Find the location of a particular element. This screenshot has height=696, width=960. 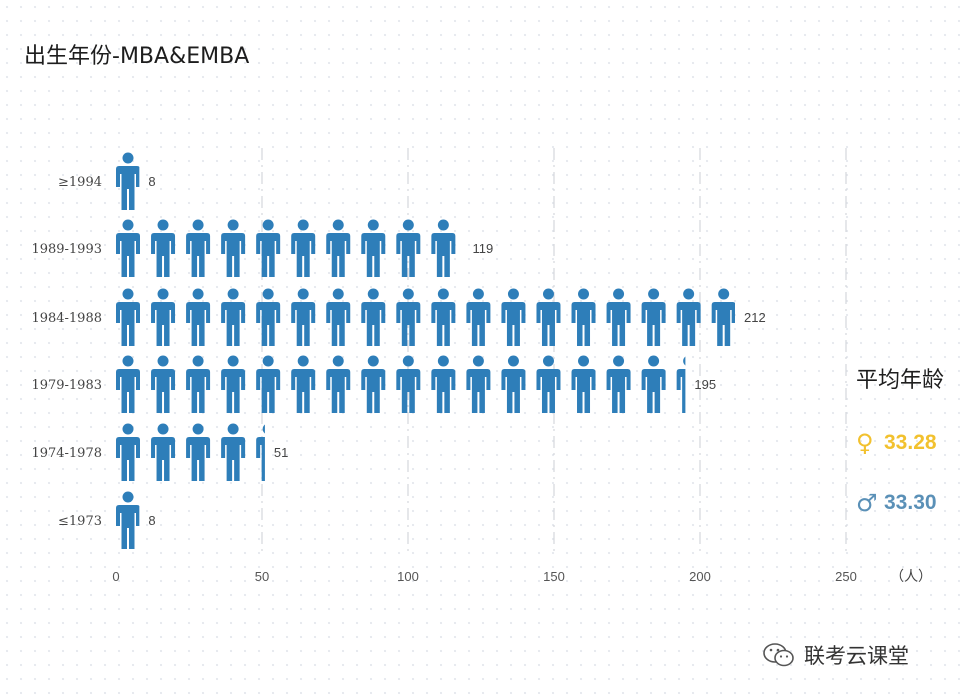

x-tick-label: 200 is located at coordinates (700, 576).